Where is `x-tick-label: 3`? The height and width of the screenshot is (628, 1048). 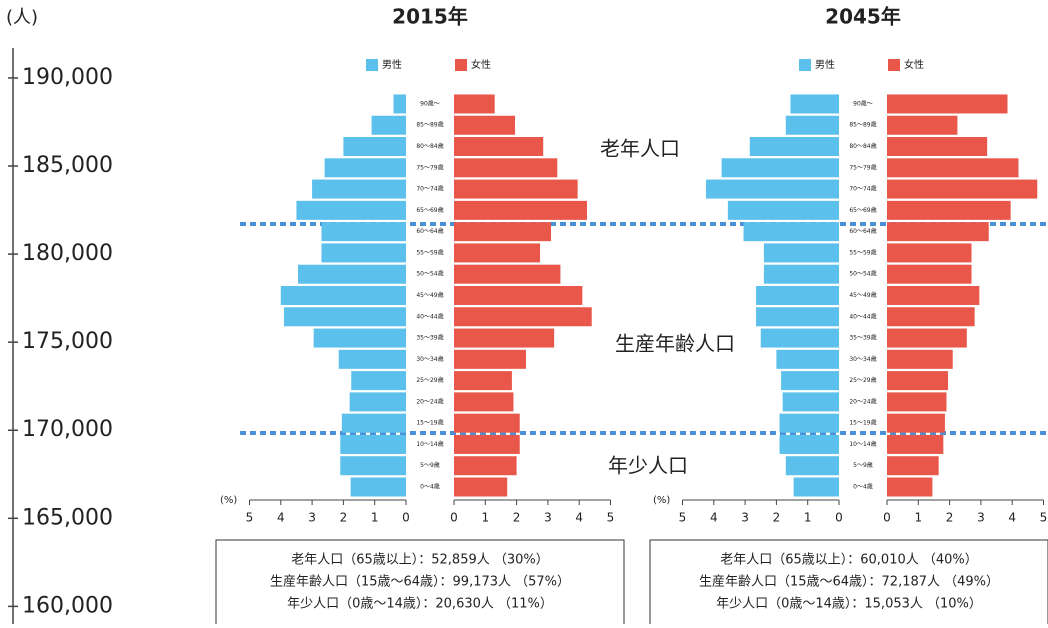
x-tick-label: 3 is located at coordinates (981, 518).